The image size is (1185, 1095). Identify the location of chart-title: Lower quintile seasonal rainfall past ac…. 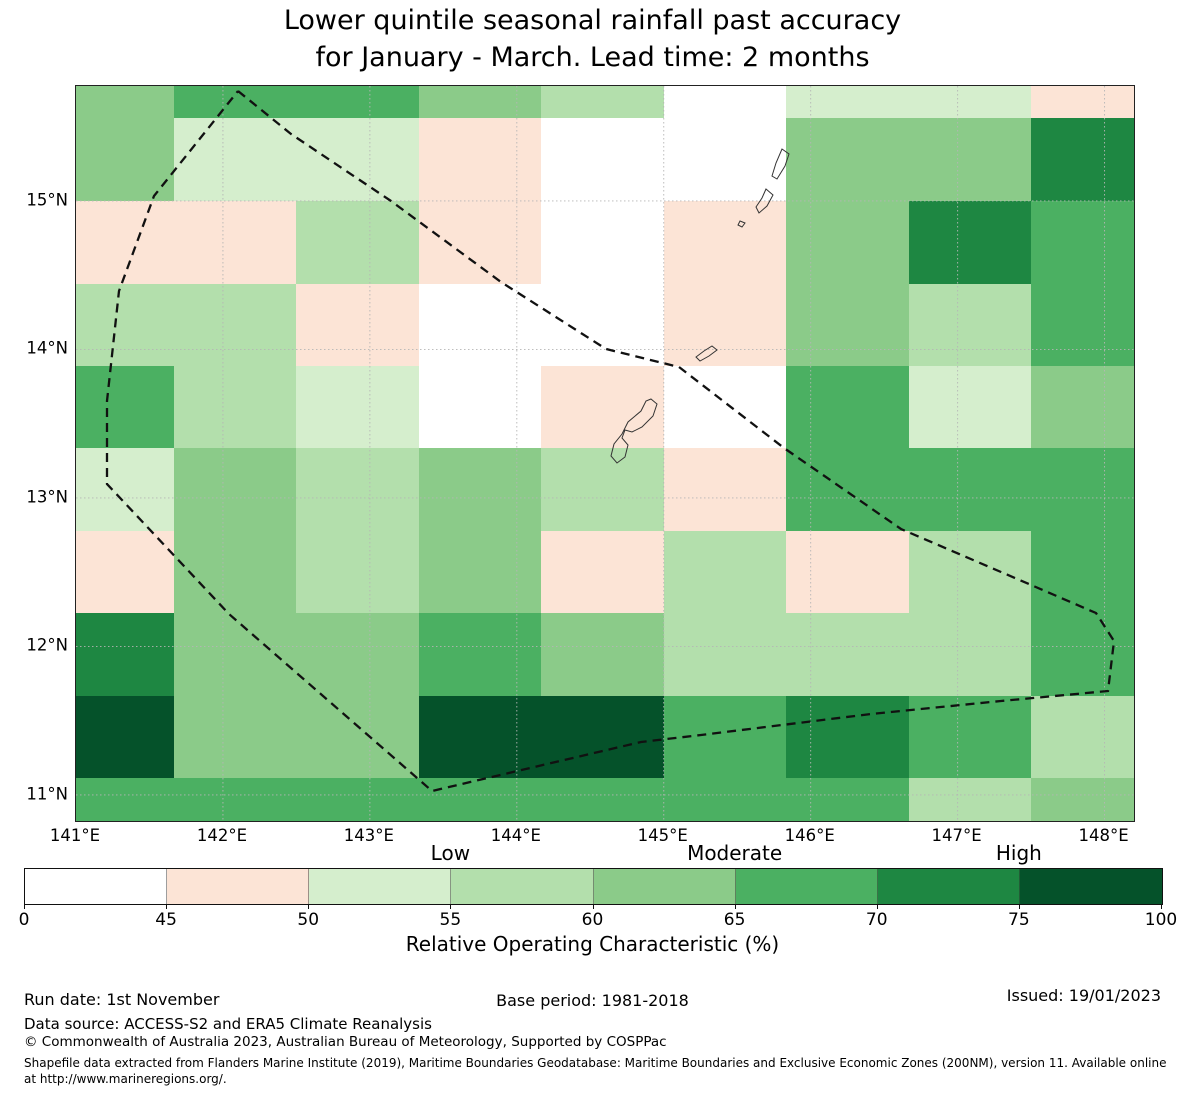
(592, 39).